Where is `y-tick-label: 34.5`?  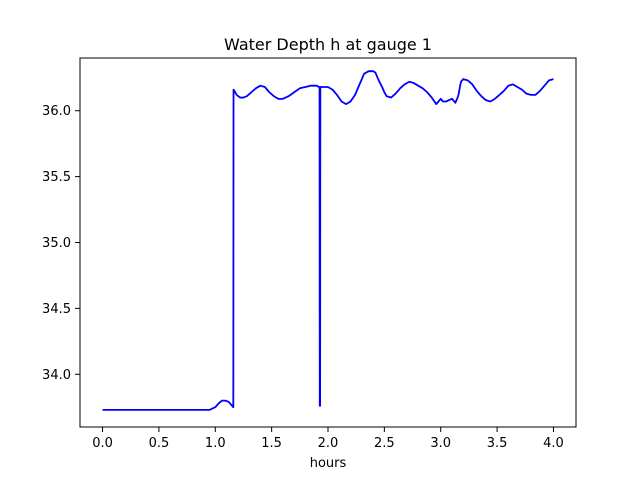 y-tick-label: 34.5 is located at coordinates (56, 309).